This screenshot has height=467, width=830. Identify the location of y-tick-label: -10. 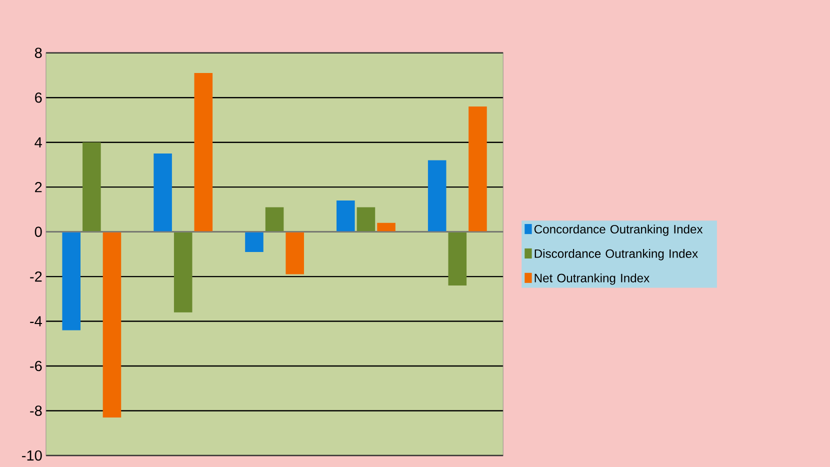
(32, 455).